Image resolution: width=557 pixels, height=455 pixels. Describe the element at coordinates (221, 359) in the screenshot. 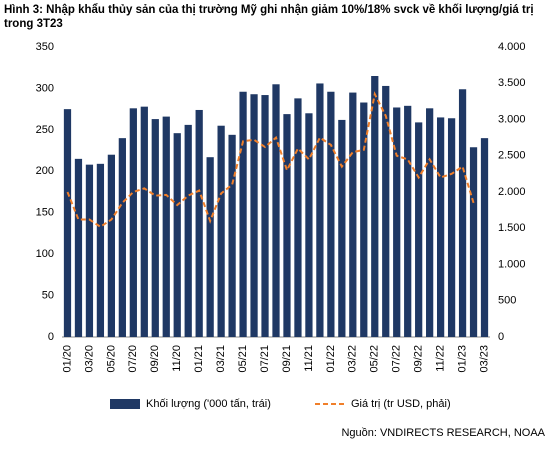

I see `x-tick-label: 03/21` at that location.